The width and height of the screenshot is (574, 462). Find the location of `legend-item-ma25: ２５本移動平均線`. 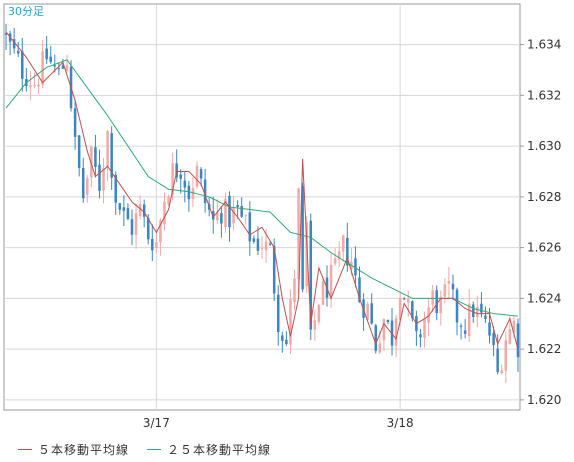

legend-item-ma25: ２５本移動平均線 is located at coordinates (209, 449).